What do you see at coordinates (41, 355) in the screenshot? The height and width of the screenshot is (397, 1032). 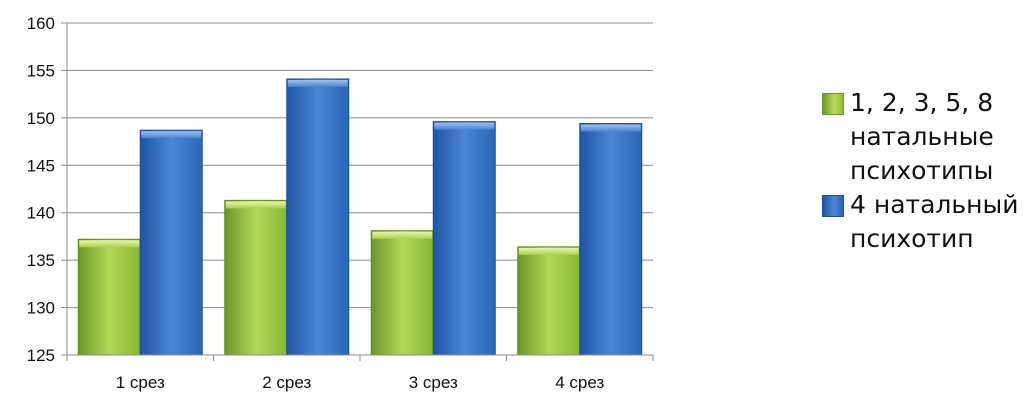 I see `y-tick-label: 125` at bounding box center [41, 355].